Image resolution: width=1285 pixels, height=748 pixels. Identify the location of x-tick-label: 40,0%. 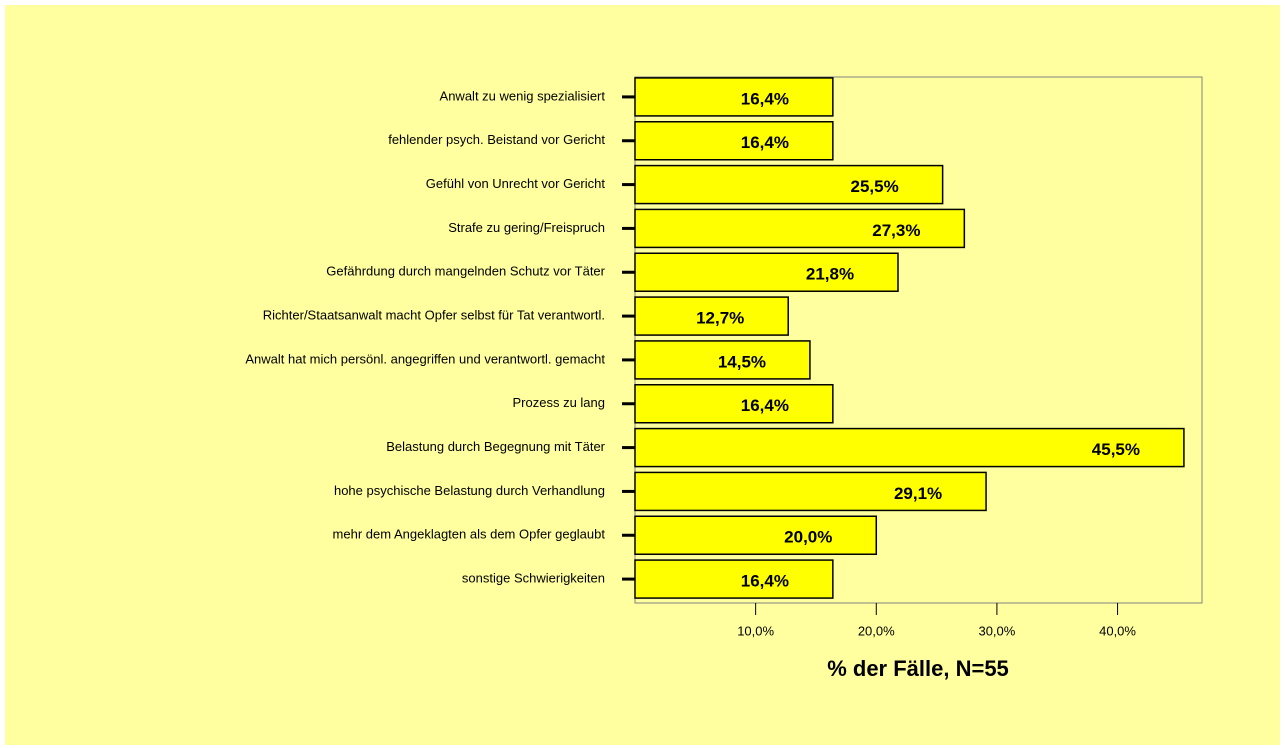
(1117, 630).